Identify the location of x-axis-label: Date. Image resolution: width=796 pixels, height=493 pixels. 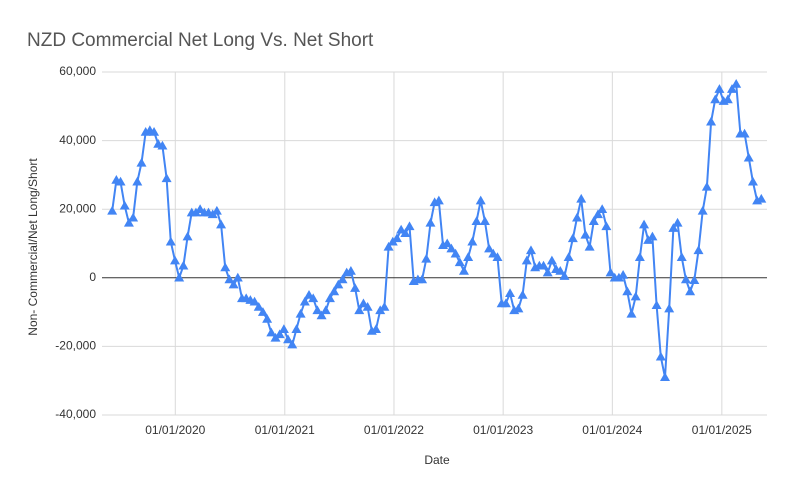
(437, 460).